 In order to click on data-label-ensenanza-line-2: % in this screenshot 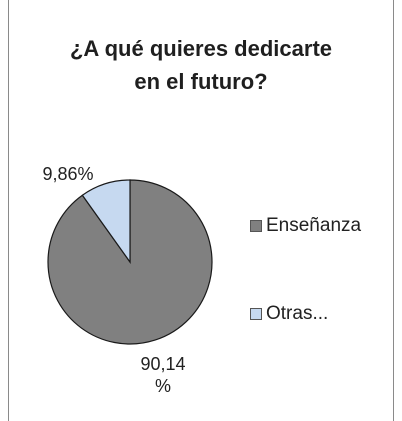, I will do `click(162, 386)`.